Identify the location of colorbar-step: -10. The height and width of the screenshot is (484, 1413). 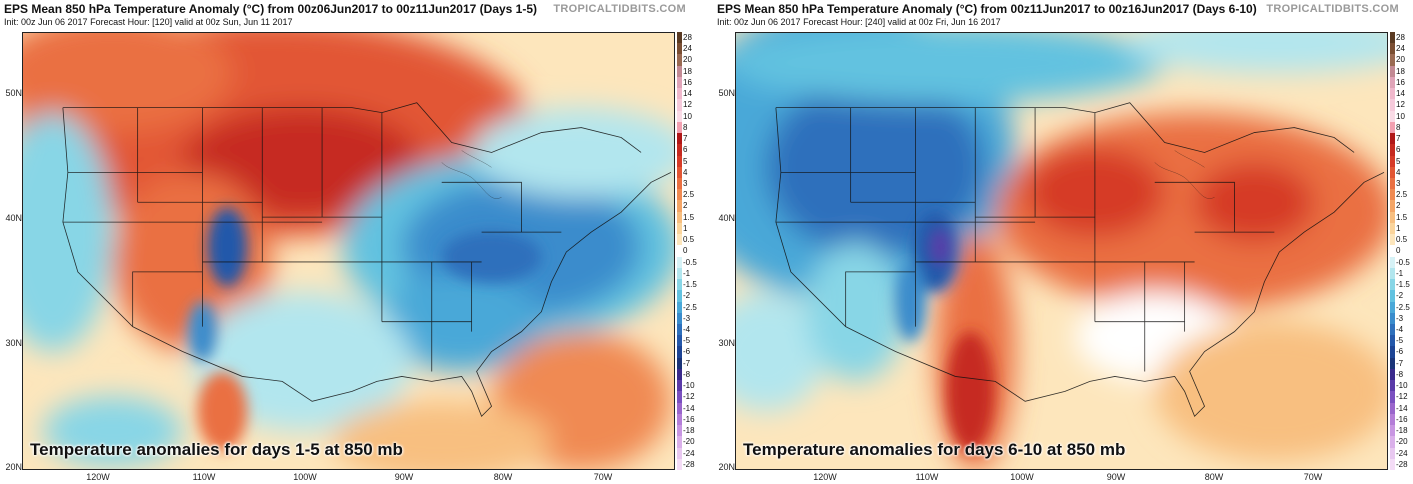
(1401, 386).